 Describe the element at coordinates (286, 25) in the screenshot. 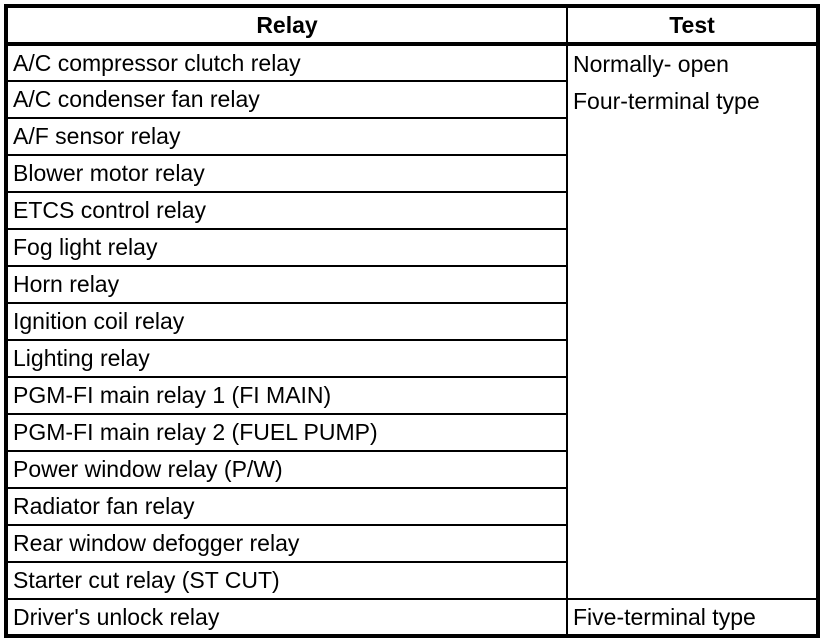

I see `column-header-relay: Relay` at that location.